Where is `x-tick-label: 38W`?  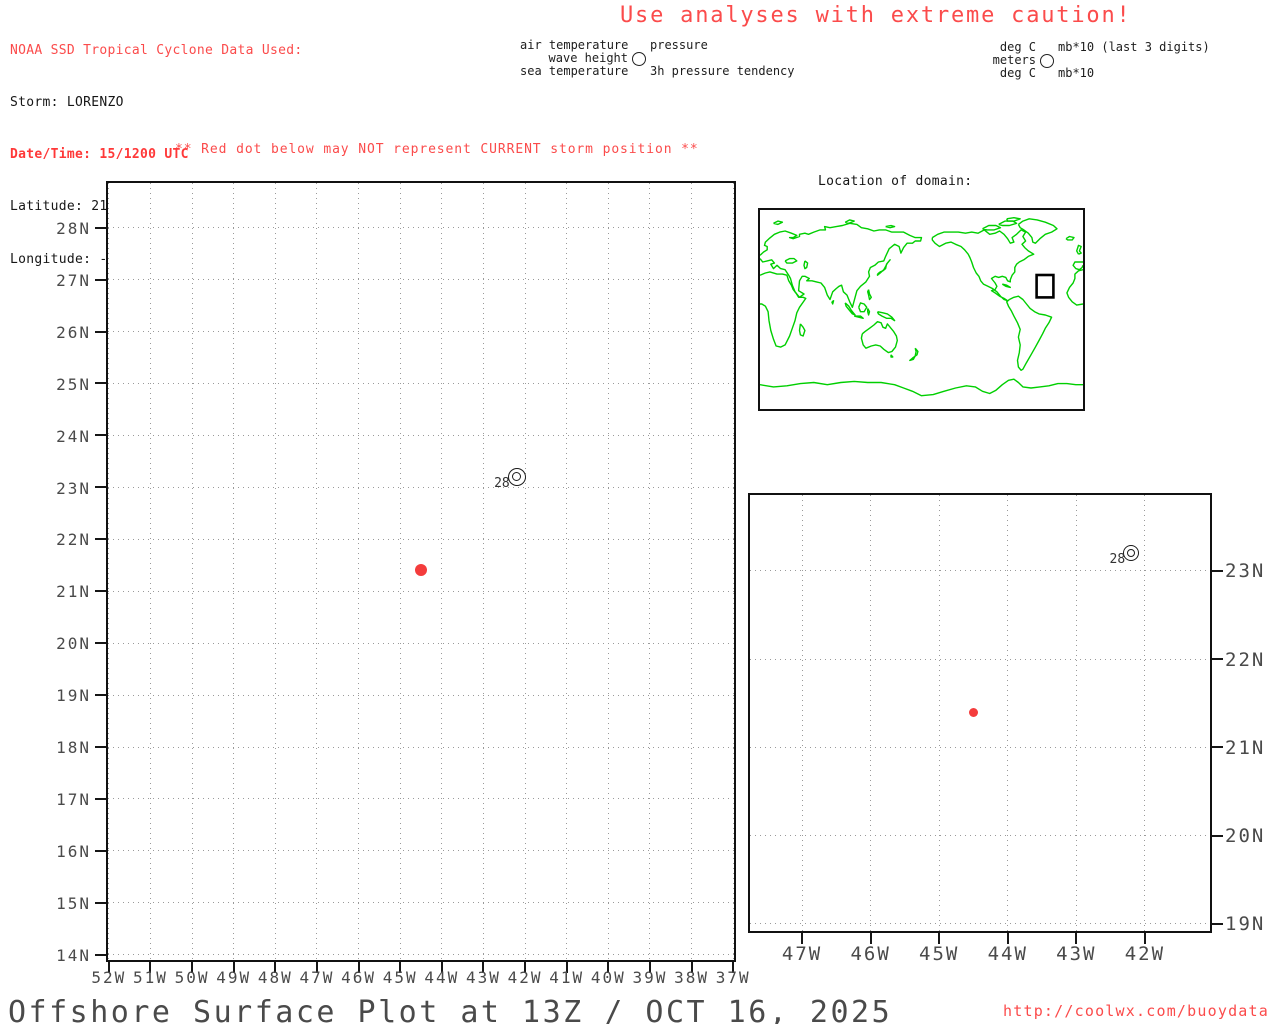 x-tick-label: 38W is located at coordinates (691, 977).